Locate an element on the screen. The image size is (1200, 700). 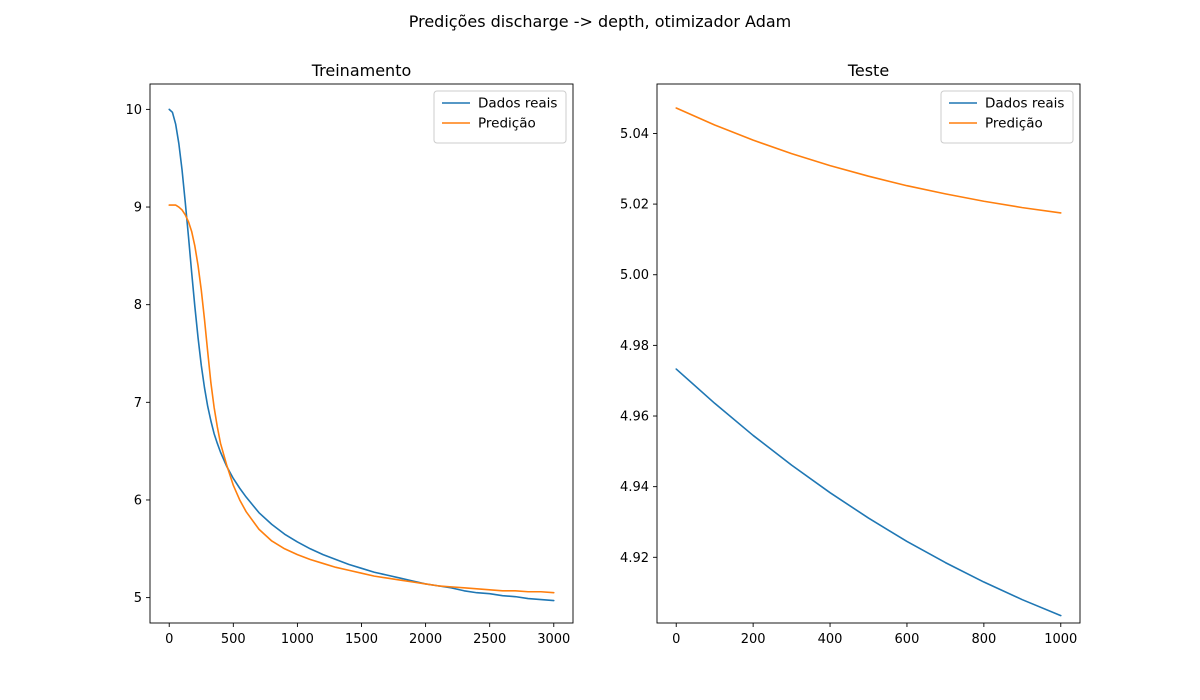
subplot-title: Treinamento is located at coordinates (361, 70).